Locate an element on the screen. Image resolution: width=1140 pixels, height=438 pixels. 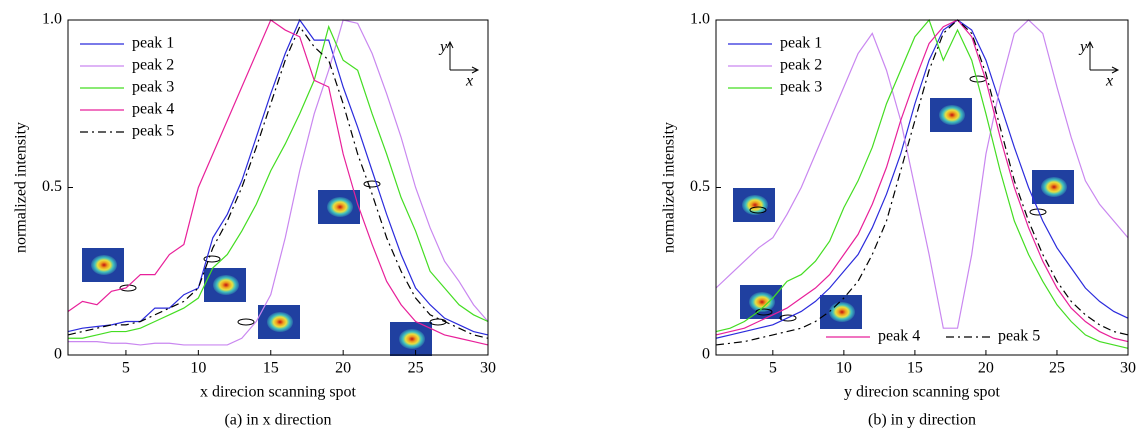
caption: (b) in y direction is located at coordinates (922, 420).